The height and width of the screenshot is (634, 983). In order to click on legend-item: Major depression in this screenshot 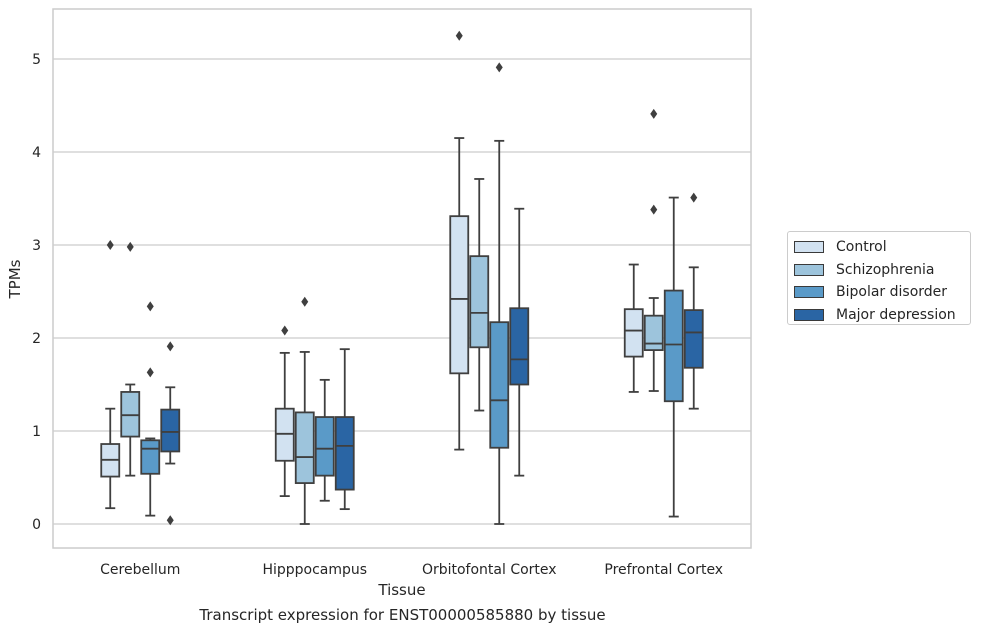, I will do `click(882, 315)`.